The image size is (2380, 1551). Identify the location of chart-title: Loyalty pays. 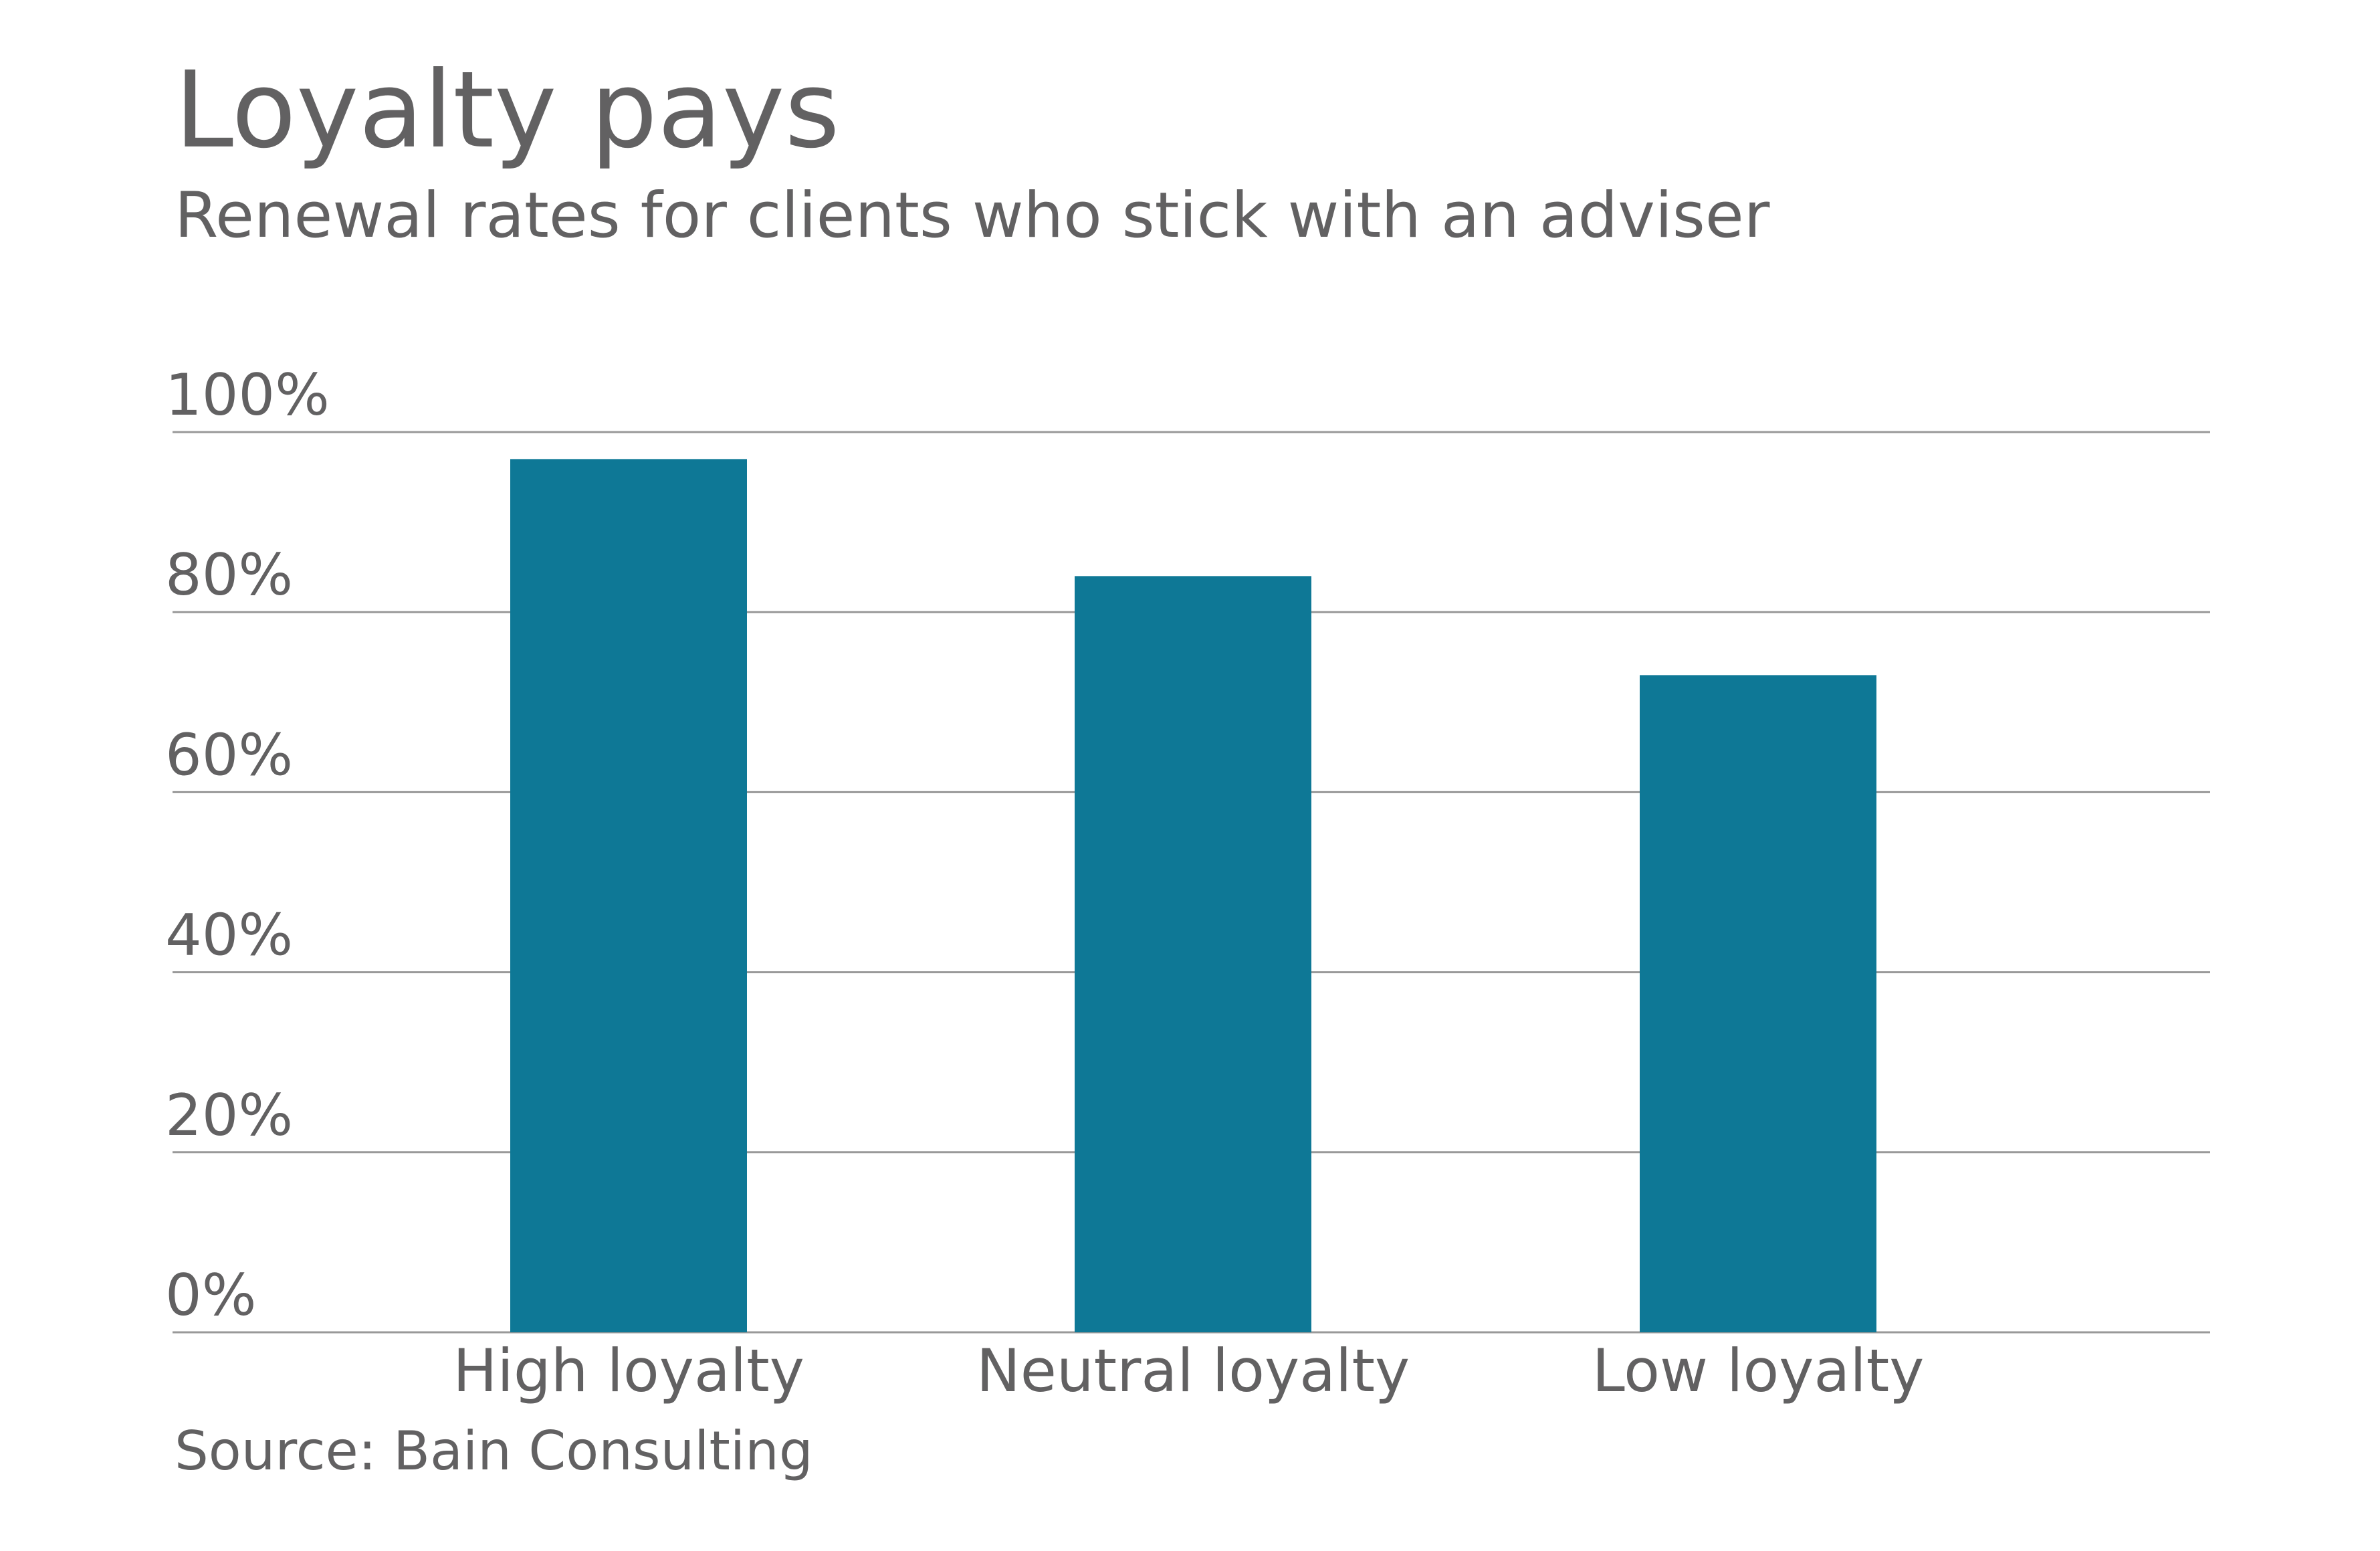
(507, 110).